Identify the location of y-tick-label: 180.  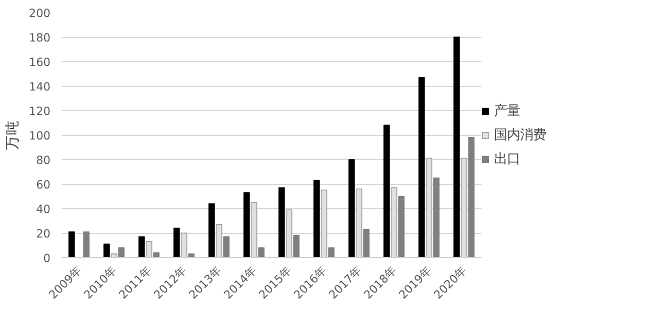
(39, 37).